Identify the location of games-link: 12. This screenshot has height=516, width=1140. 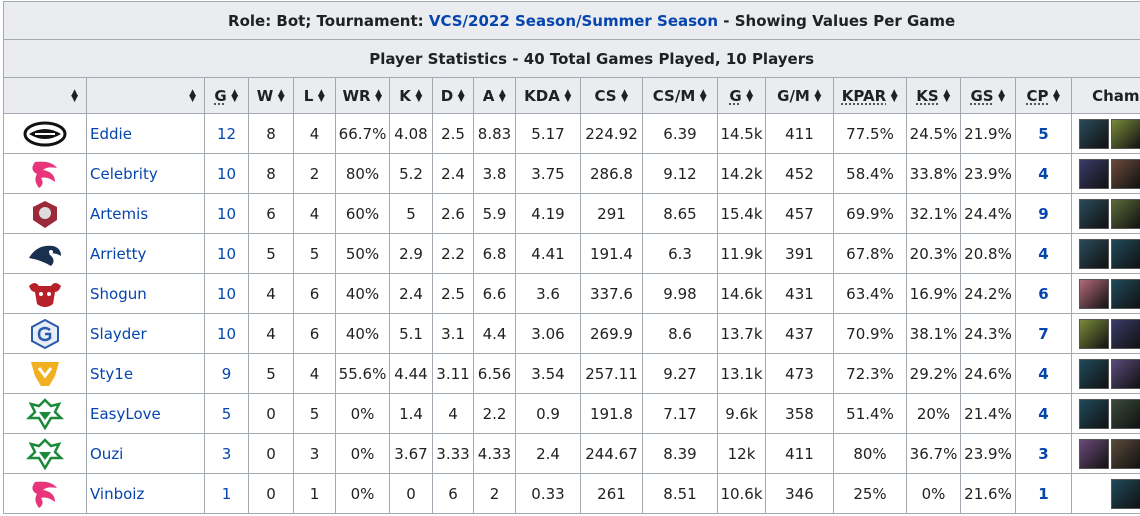
(226, 133).